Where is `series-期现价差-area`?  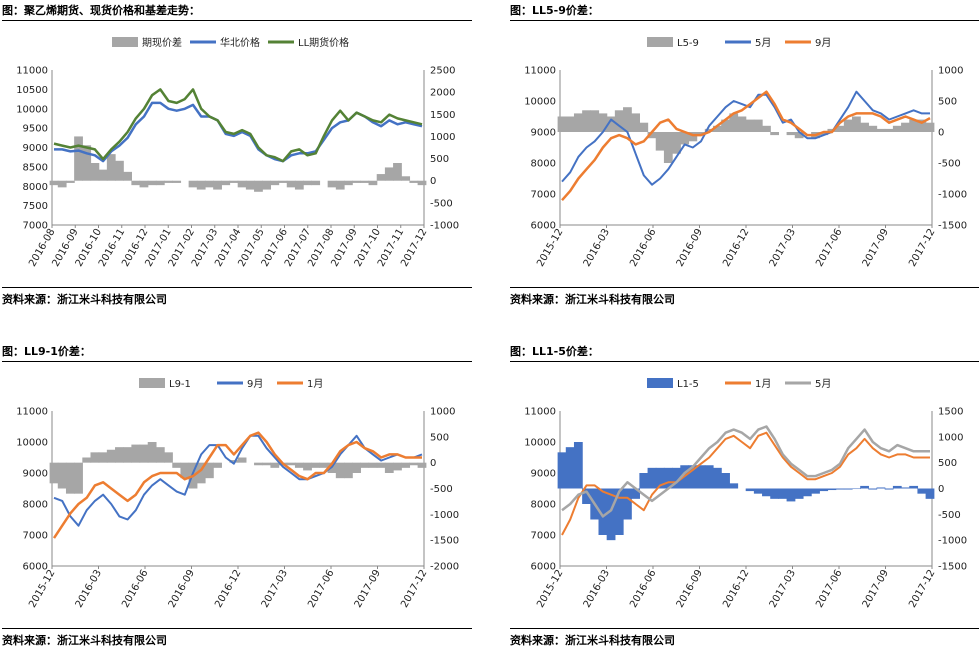
series-期现价差-area is located at coordinates (238, 164).